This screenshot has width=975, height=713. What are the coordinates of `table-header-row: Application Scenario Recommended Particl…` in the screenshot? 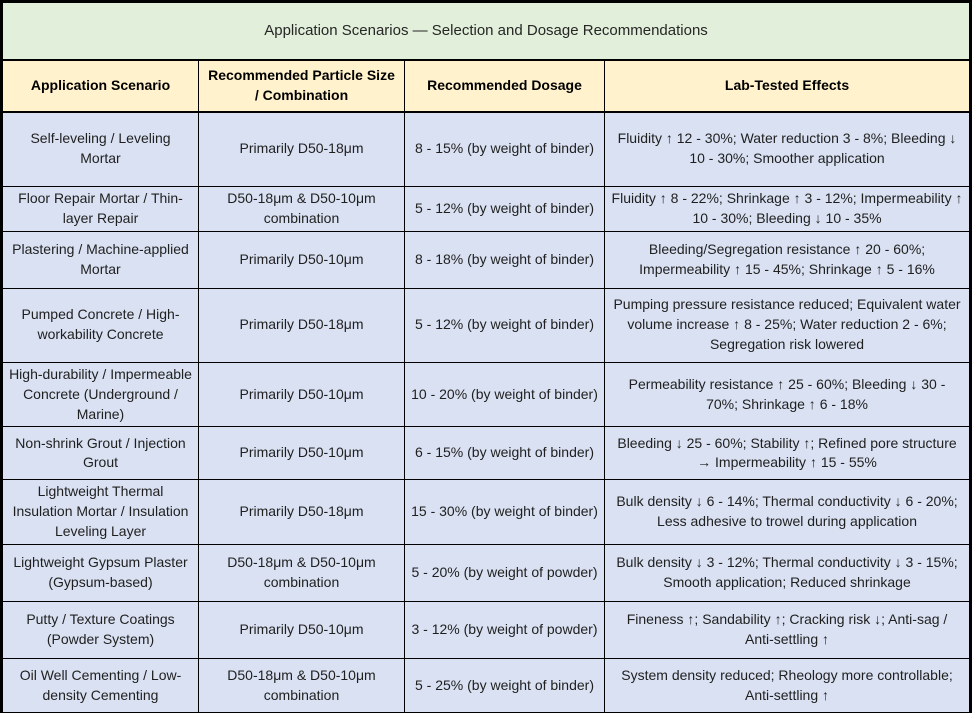 It's located at (486, 86).